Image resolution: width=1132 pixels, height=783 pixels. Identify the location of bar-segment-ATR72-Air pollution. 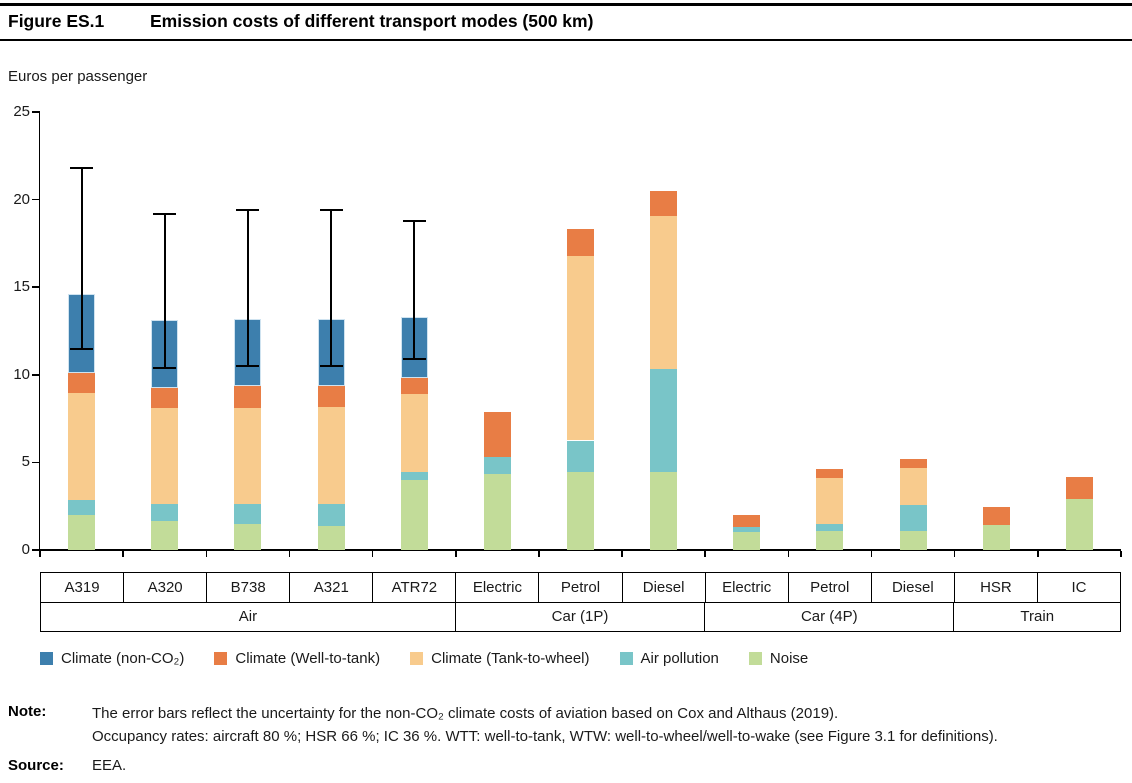
(414, 476).